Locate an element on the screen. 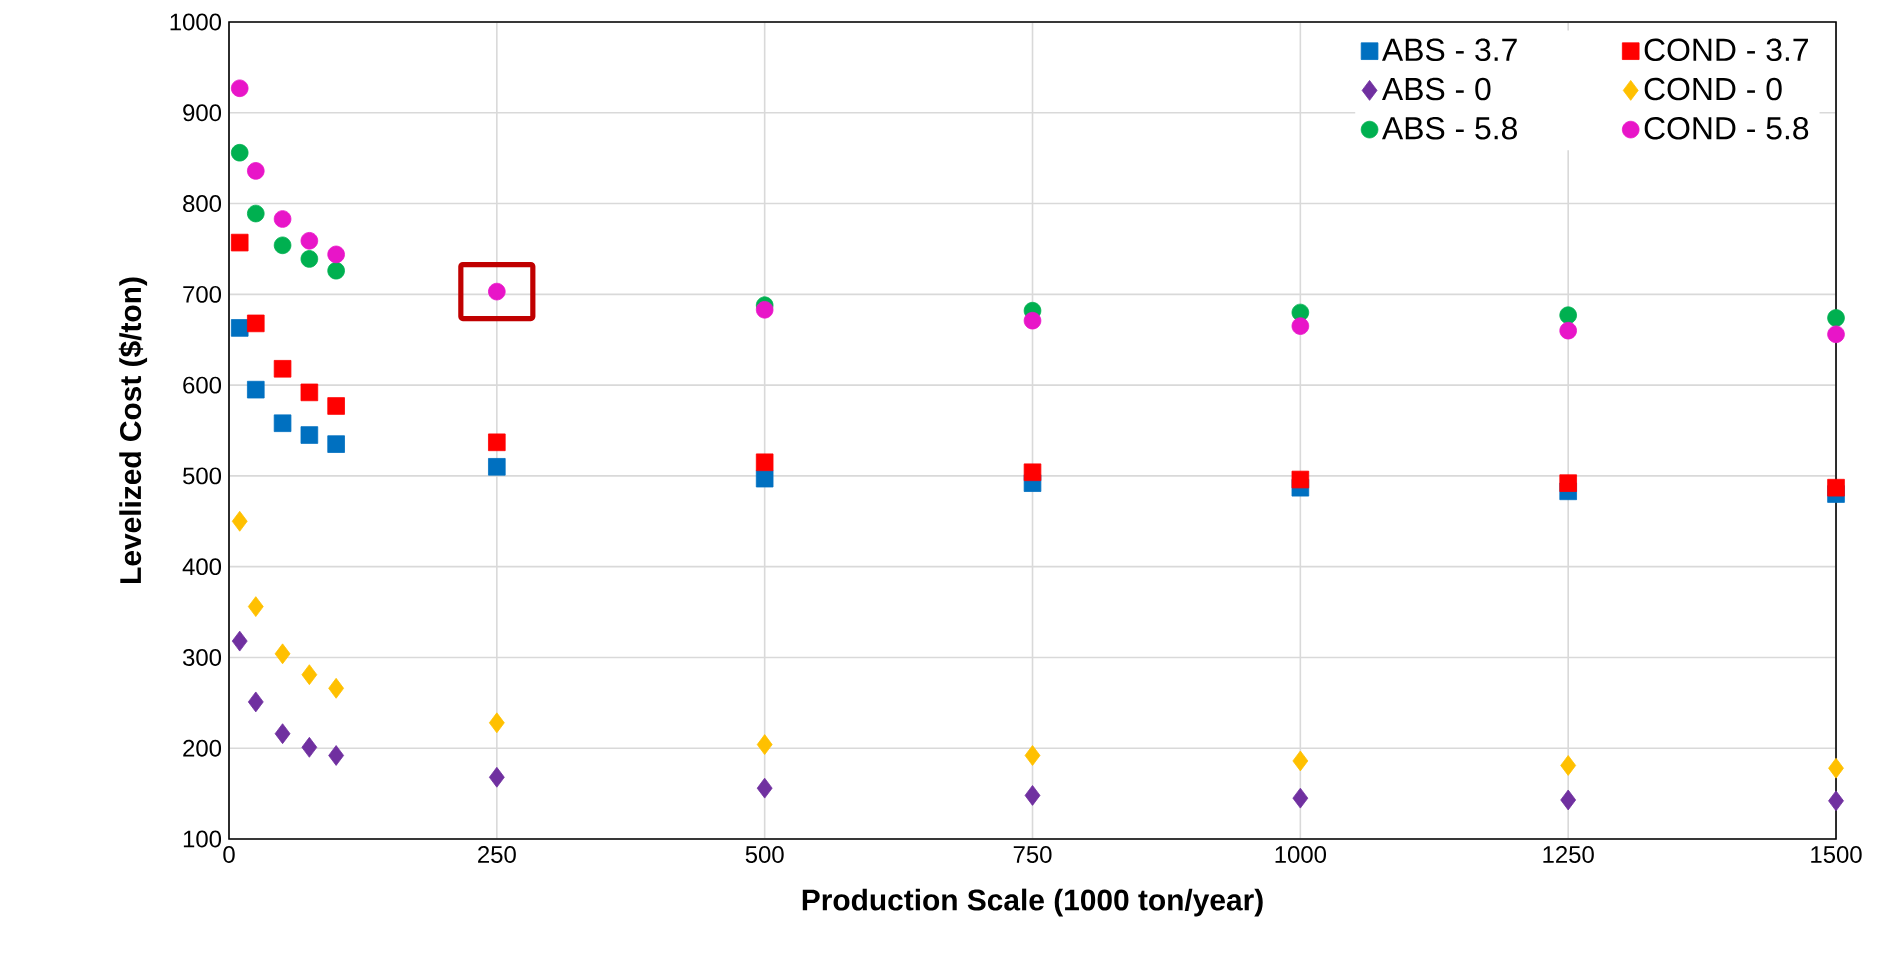 This screenshot has width=1888, height=979. x-tick-label: 1250 is located at coordinates (1568, 854).